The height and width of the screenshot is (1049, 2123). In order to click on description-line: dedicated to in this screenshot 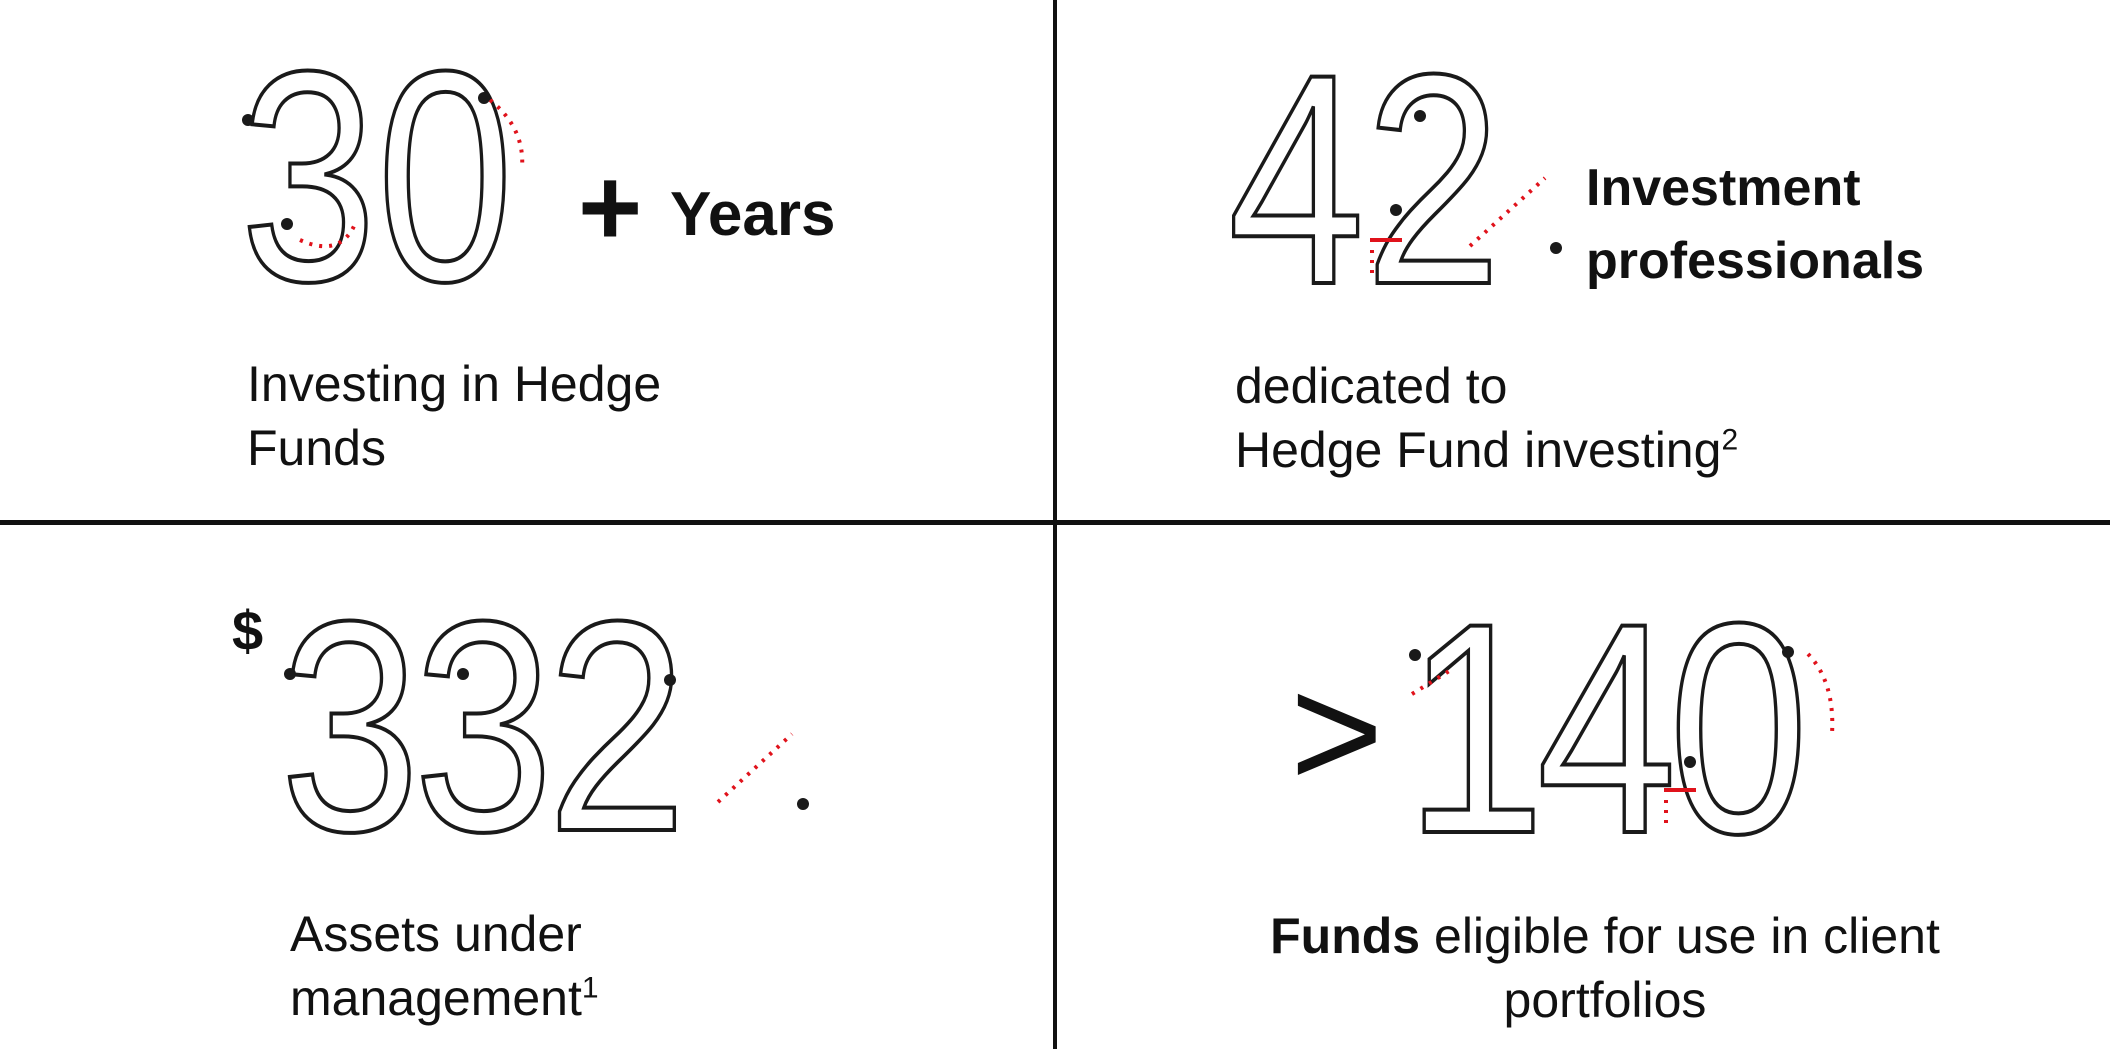, I will do `click(1371, 386)`.